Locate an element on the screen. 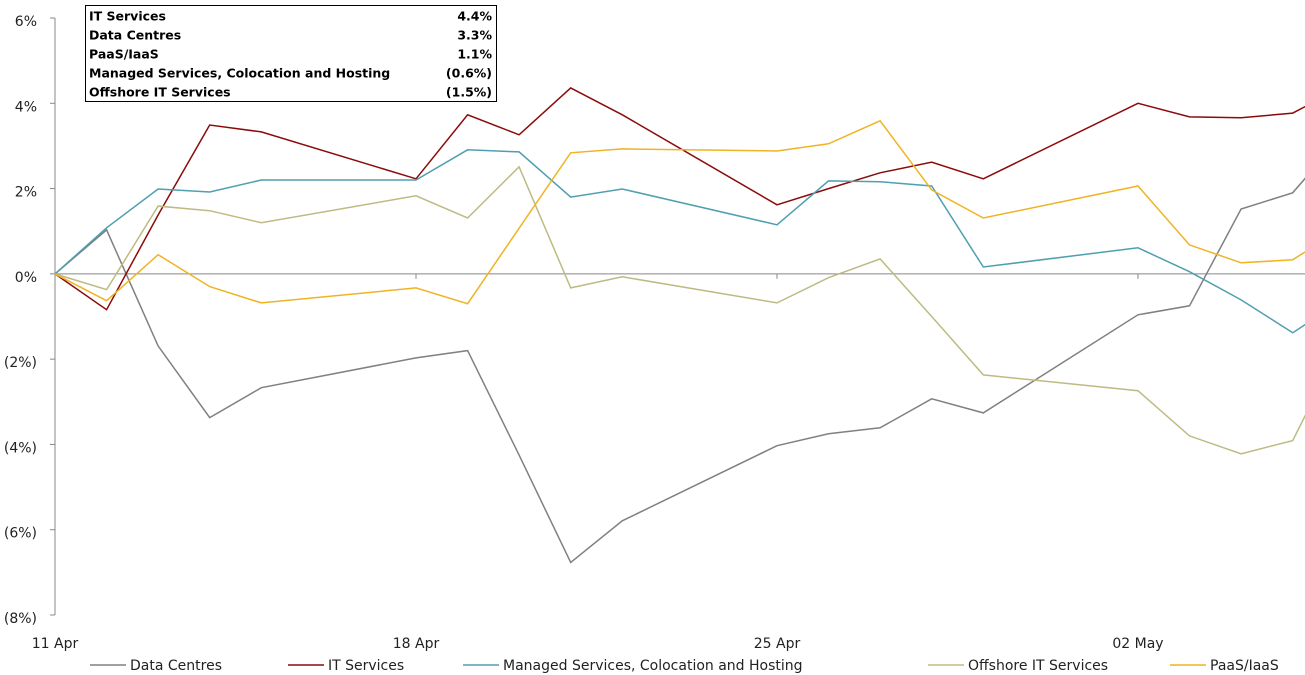  summary-name: Offshore IT Services is located at coordinates (160, 92).